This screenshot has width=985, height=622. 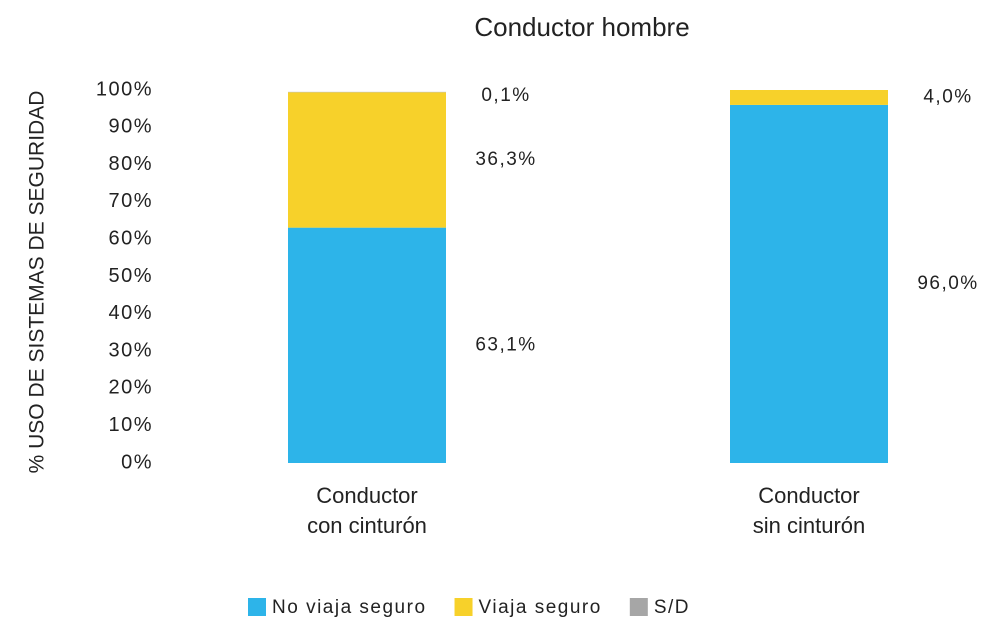 What do you see at coordinates (130, 388) in the screenshot?
I see `y-tick-label: 20%` at bounding box center [130, 388].